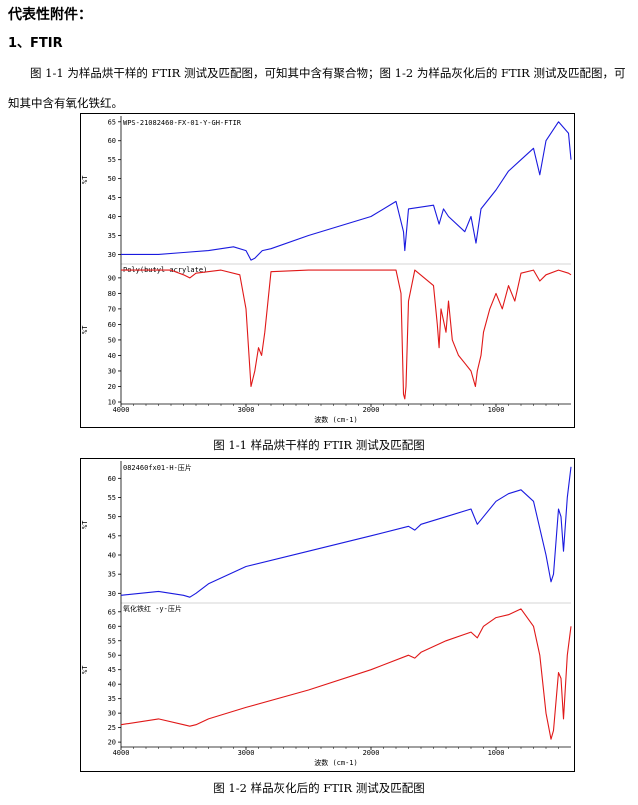  Describe the element at coordinates (319, 788) in the screenshot. I see `figure-2-caption: 图 1-2 样品灰化后的 FTIR 测试及匹配图` at that location.